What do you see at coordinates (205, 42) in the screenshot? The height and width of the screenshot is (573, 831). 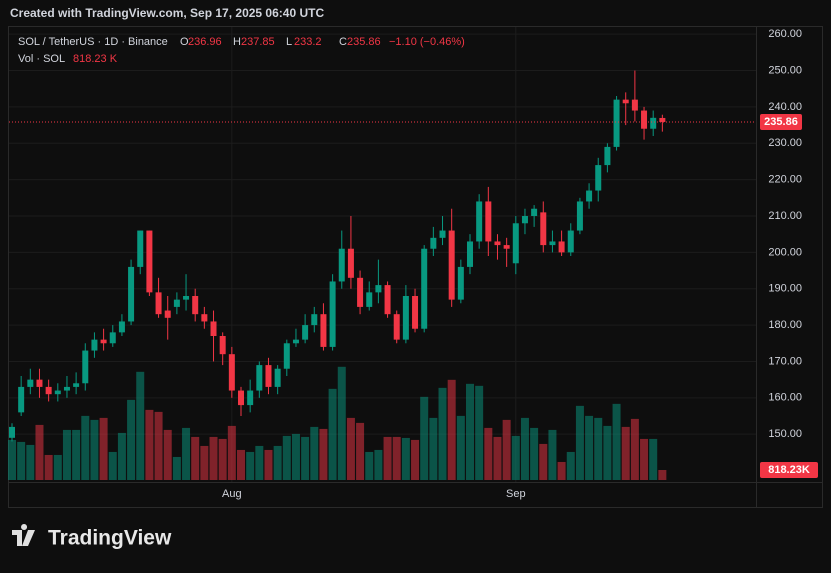 I see `ohlc-value: 236.96` at bounding box center [205, 42].